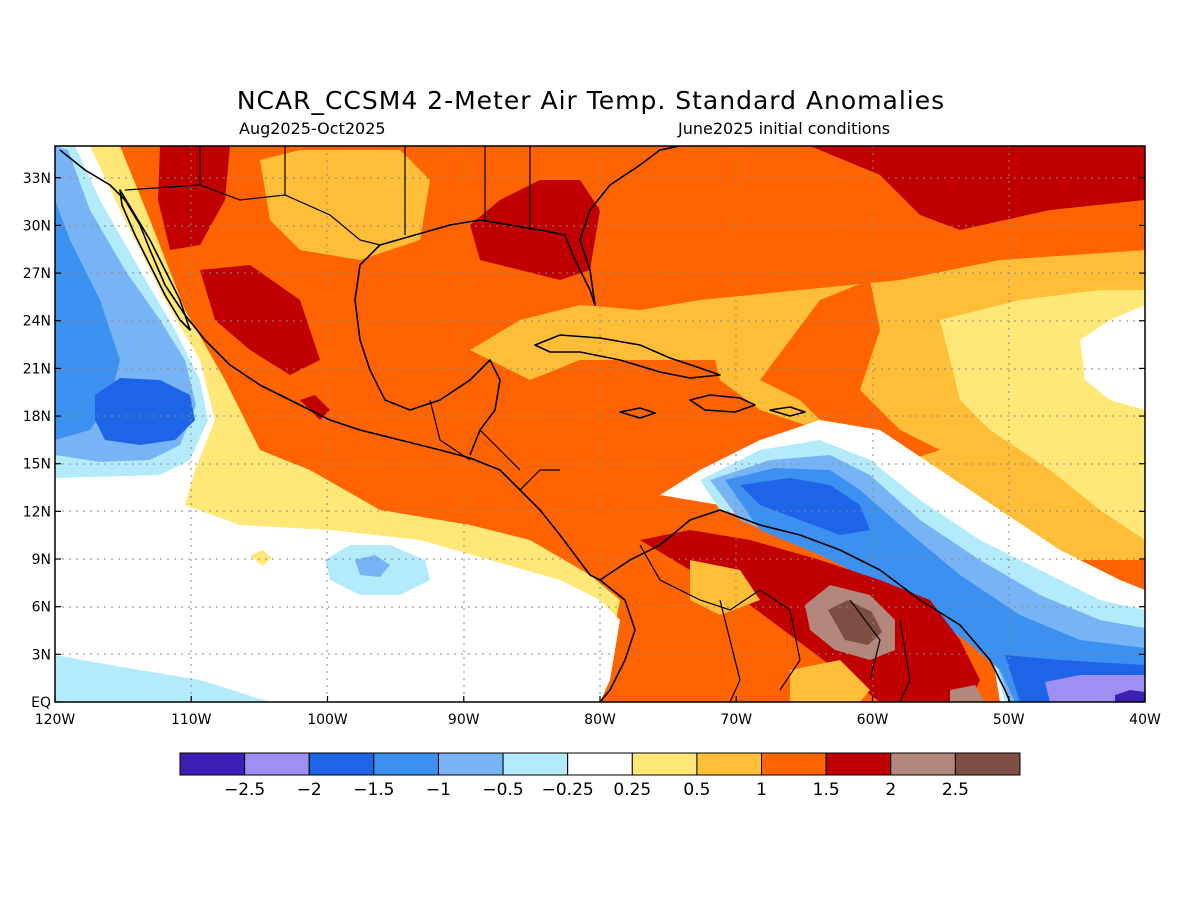 Image resolution: width=1200 pixels, height=900 pixels. Describe the element at coordinates (632, 790) in the screenshot. I see `colorbar-label: 0.25` at that location.